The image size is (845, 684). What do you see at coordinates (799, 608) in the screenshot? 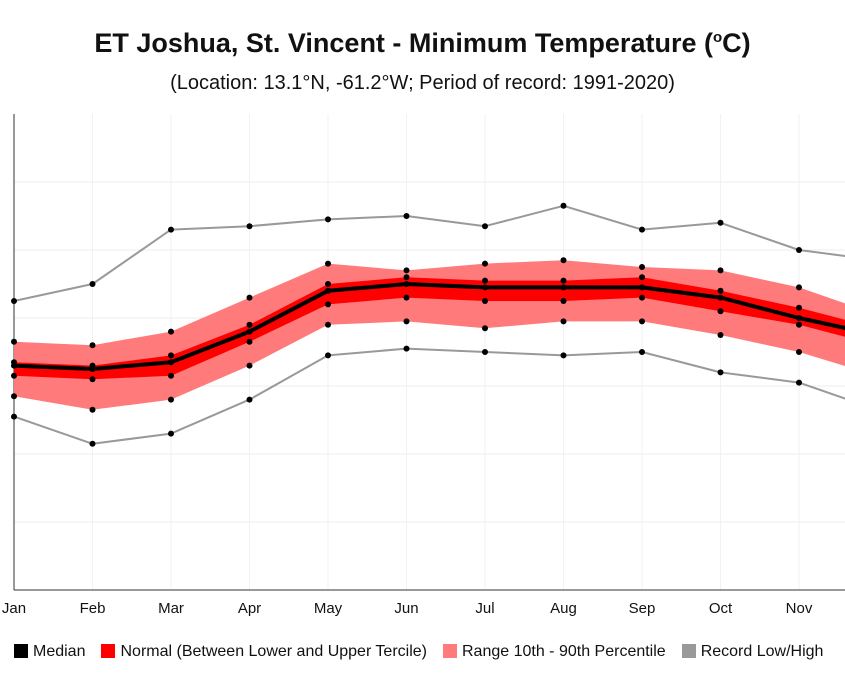
I see `x-tick-label: Nov` at bounding box center [799, 608].